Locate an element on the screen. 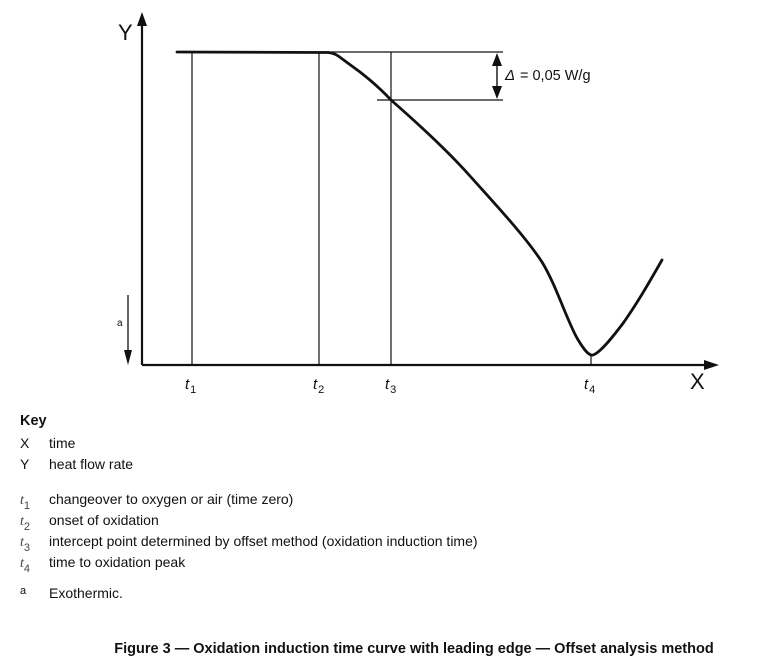  delta-dimension: Δ = 0,05 W/g is located at coordinates (541, 76).